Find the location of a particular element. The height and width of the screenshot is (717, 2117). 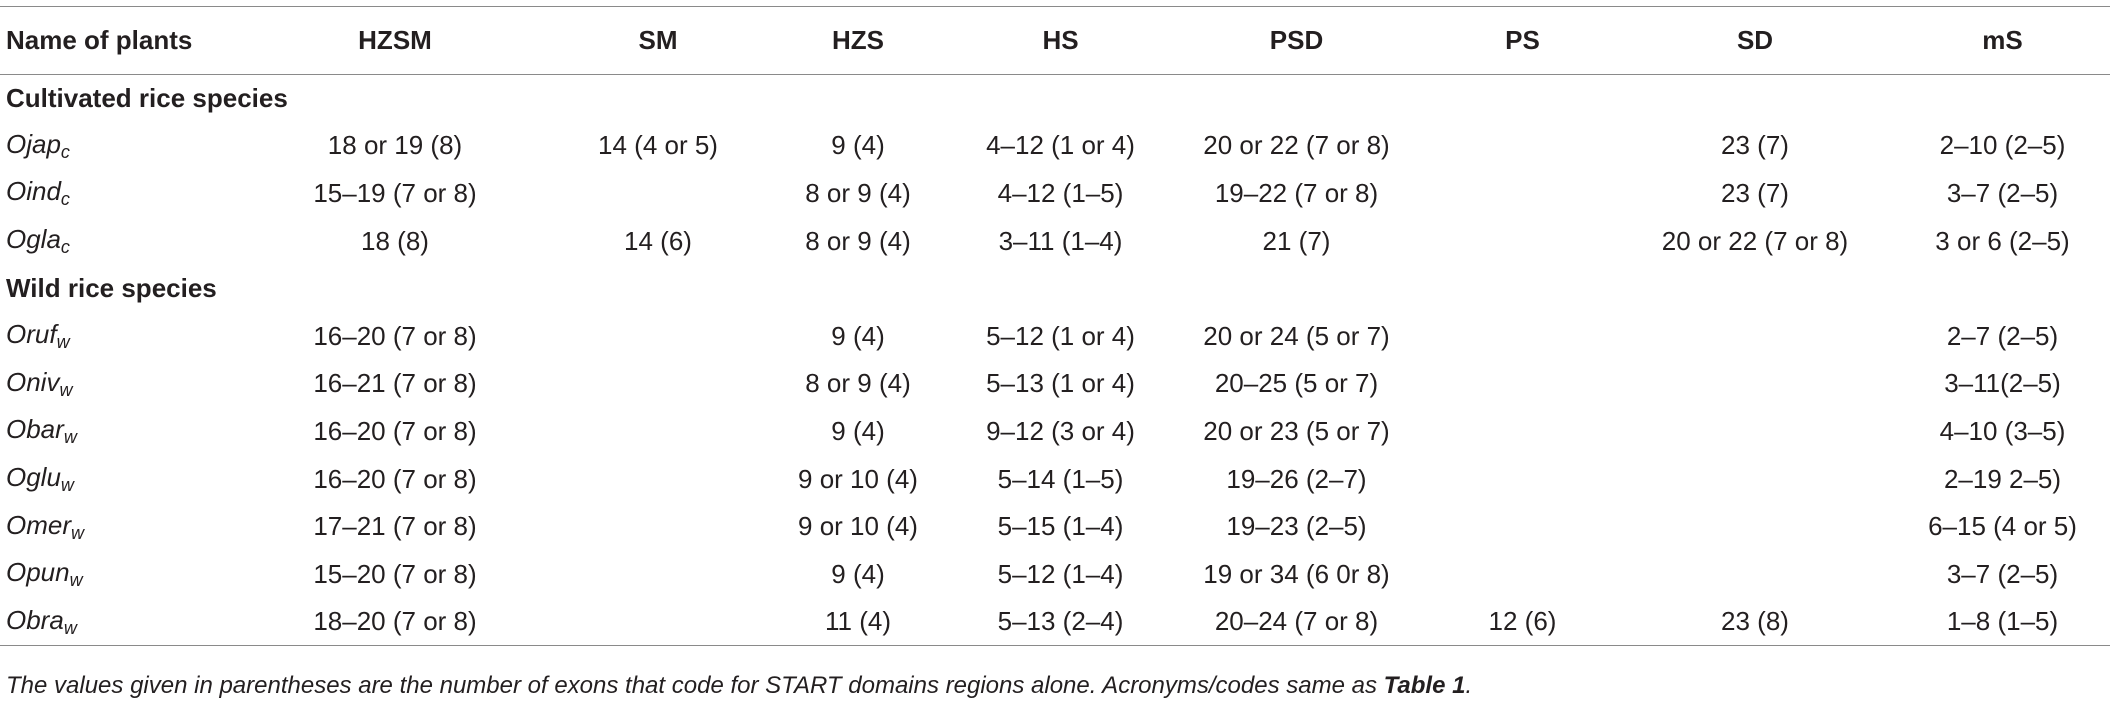

plant-name: Ogla is located at coordinates (33, 239).